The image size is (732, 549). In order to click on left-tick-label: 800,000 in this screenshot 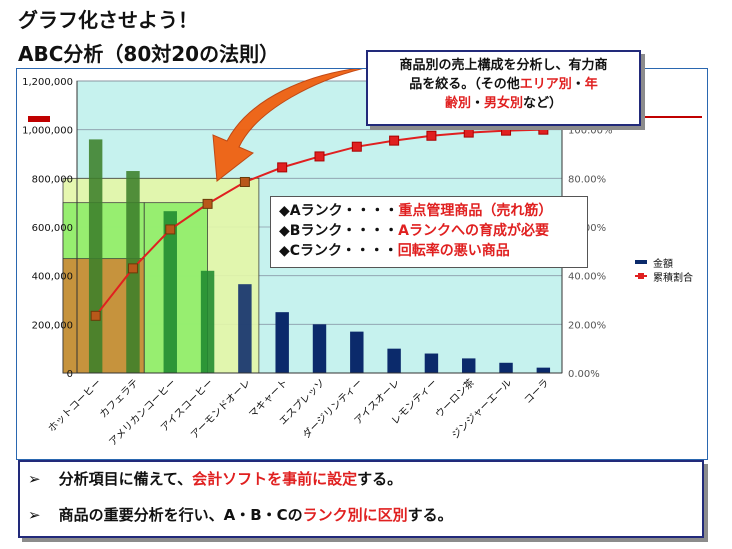, I will do `click(52, 179)`.